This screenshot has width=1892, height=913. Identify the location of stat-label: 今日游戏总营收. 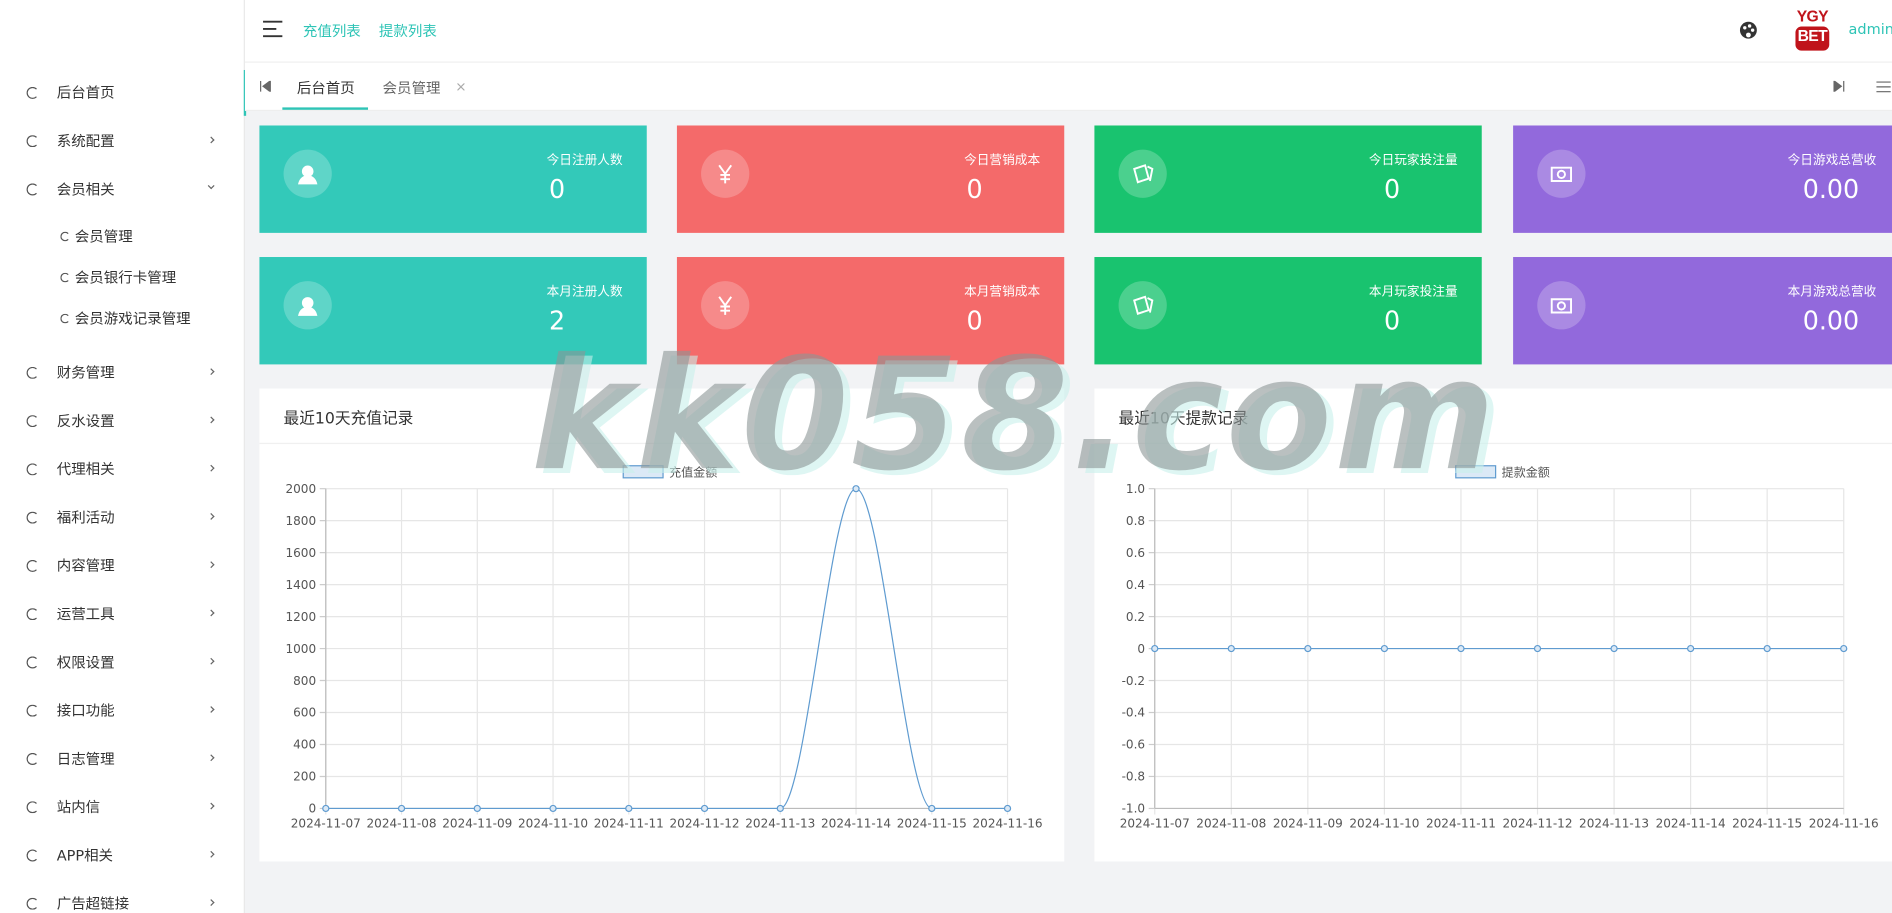
(1832, 160).